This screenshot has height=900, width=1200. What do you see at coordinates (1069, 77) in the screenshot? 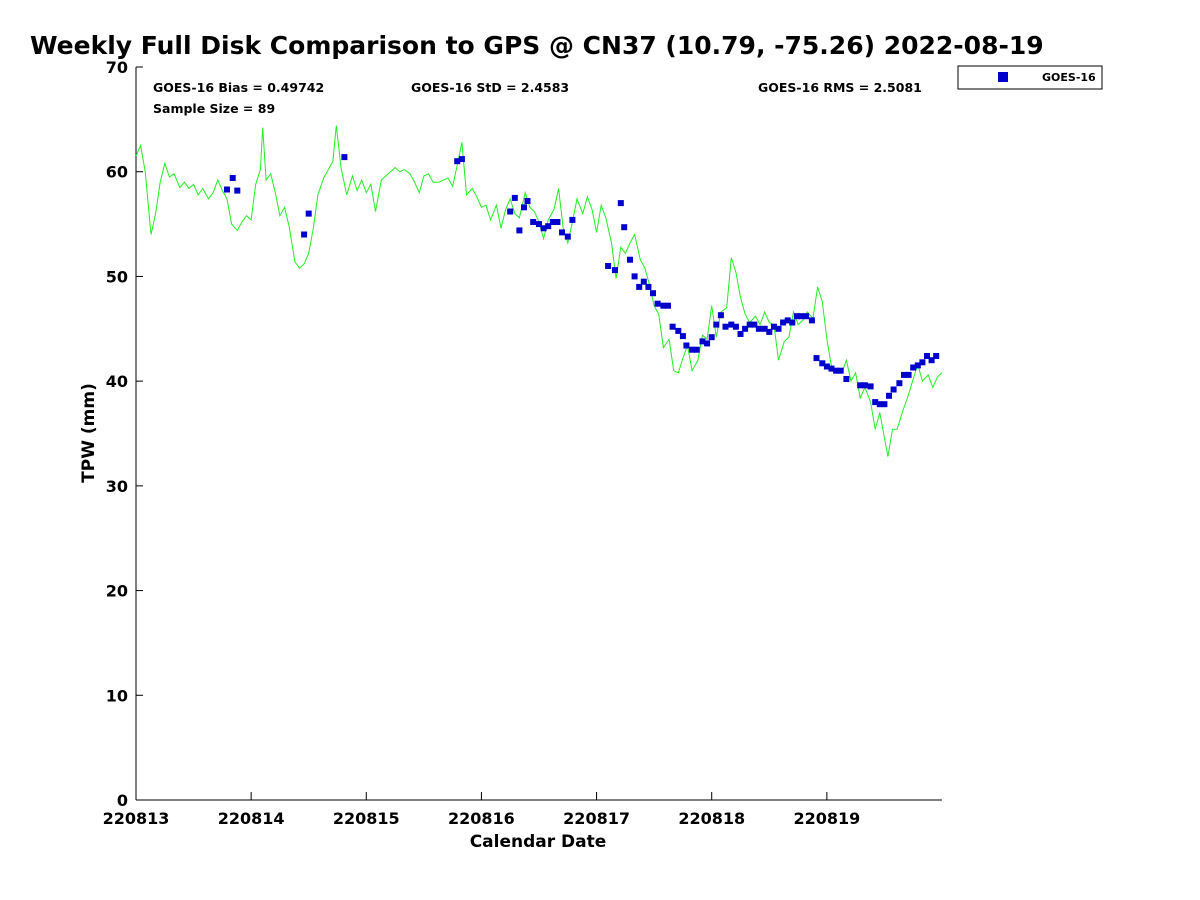
I see `legend-label-goes16: GOES-16` at bounding box center [1069, 77].